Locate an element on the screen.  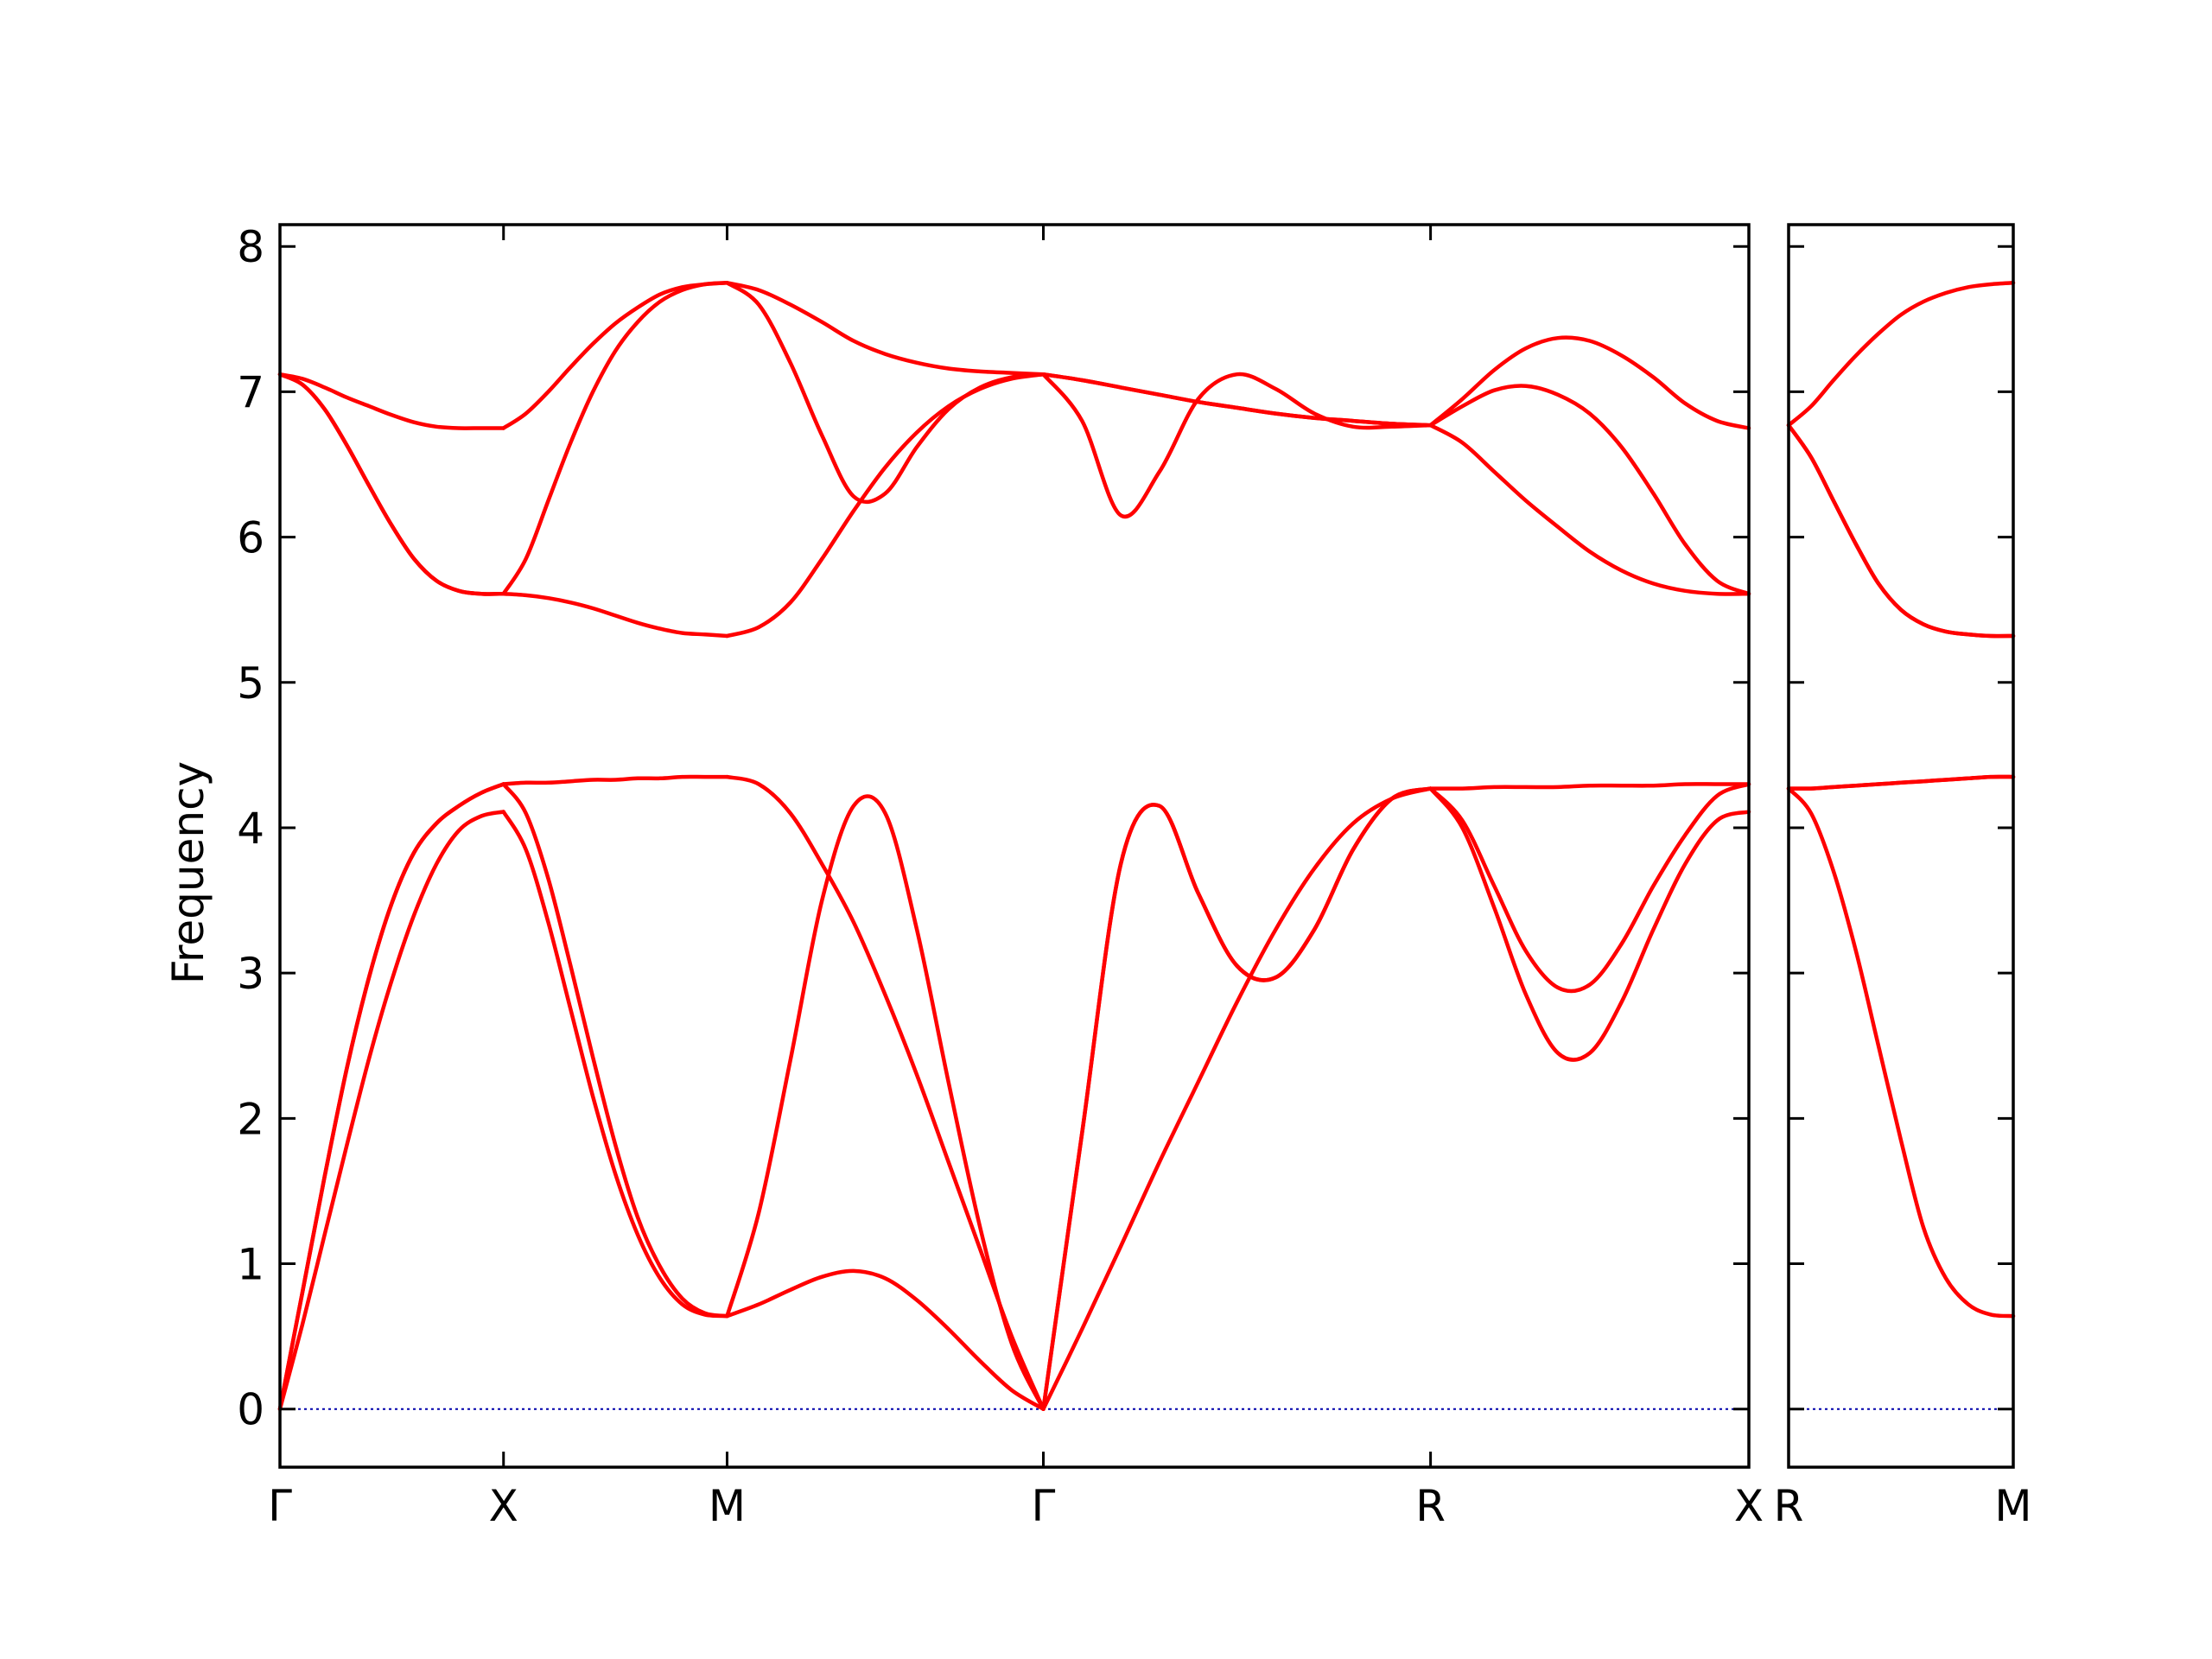
band-line-p1-s5-b5 is located at coordinates (1589, 490).